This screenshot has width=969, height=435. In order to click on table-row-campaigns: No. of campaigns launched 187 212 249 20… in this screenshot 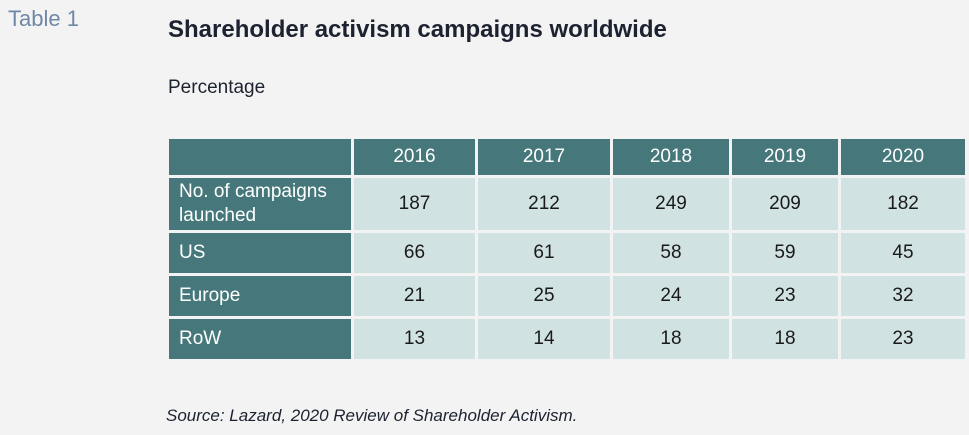, I will do `click(567, 204)`.